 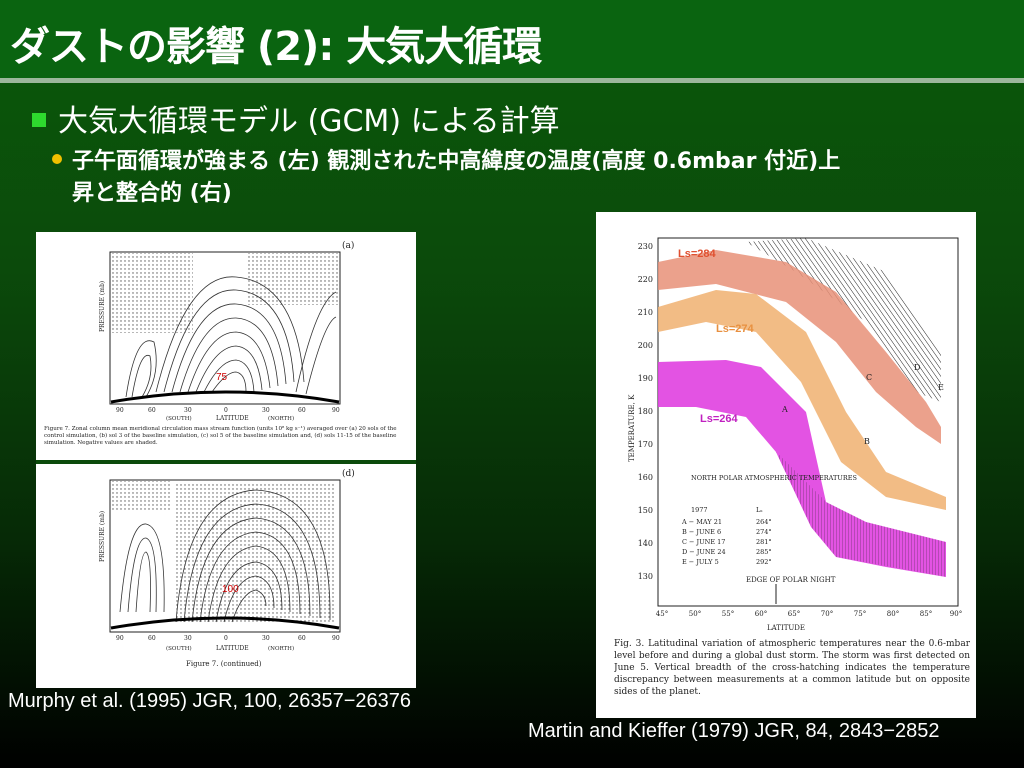 I want to click on legend-ls-header: Lₛ, so click(x=759, y=510).